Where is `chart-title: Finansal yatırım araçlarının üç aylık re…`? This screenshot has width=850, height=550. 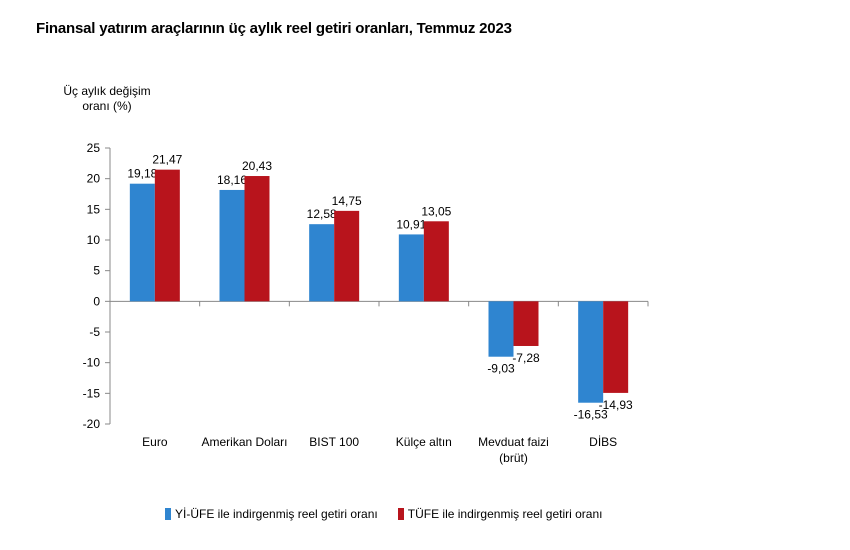 chart-title: Finansal yatırım araçlarının üç aylık re… is located at coordinates (274, 28).